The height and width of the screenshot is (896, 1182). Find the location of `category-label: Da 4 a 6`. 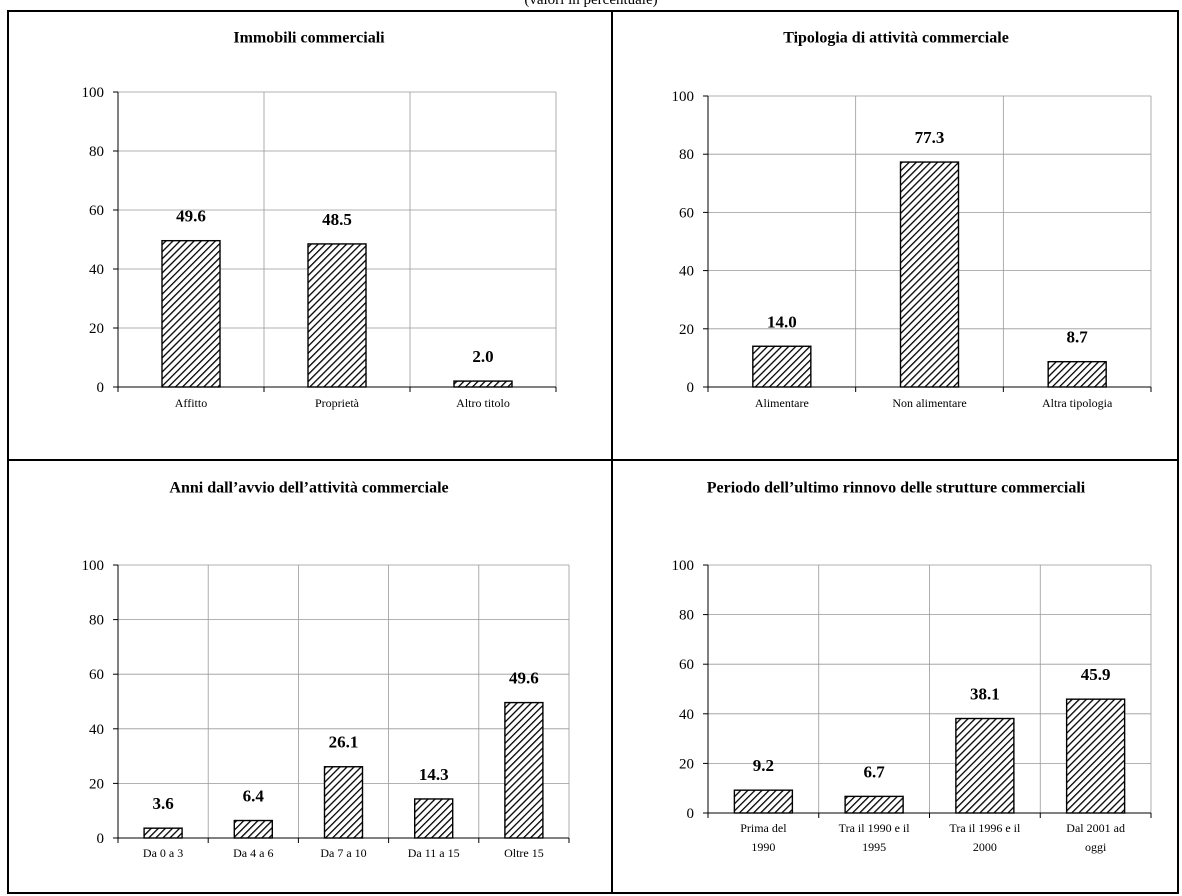

category-label: Da 4 a 6 is located at coordinates (253, 853).